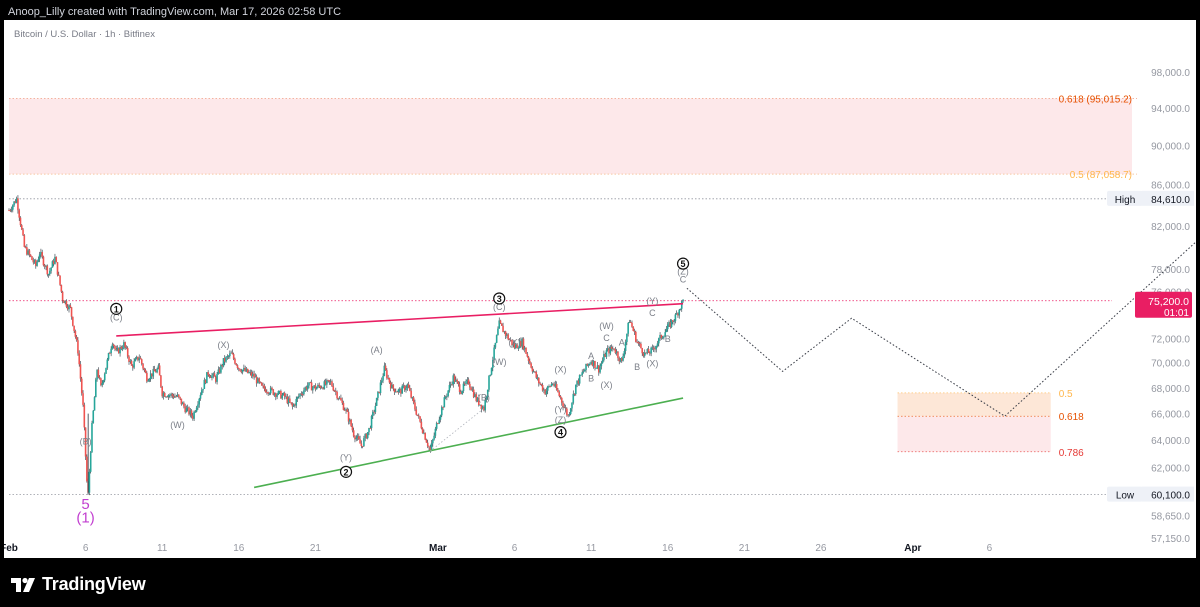  What do you see at coordinates (23, 584) in the screenshot?
I see `tradingview-logo-icon` at bounding box center [23, 584].